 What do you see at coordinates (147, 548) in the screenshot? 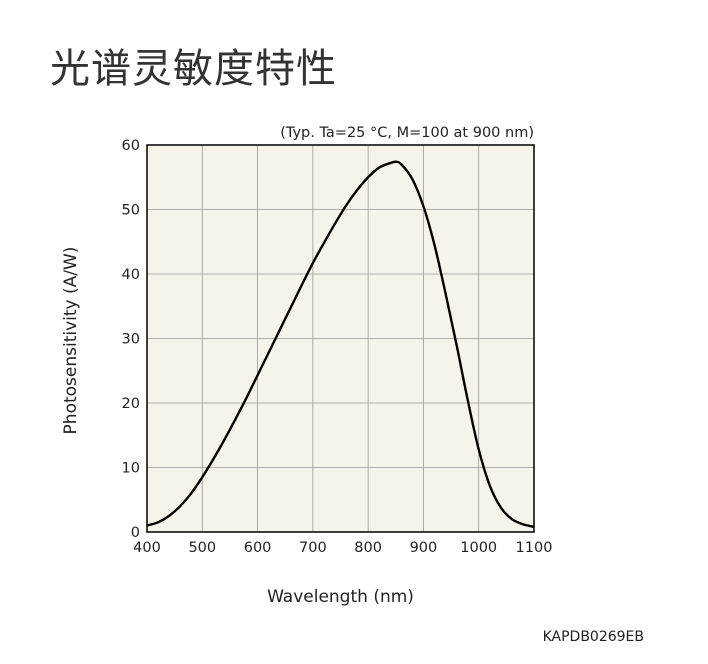
I see `x-tick-label: 400` at bounding box center [147, 548].